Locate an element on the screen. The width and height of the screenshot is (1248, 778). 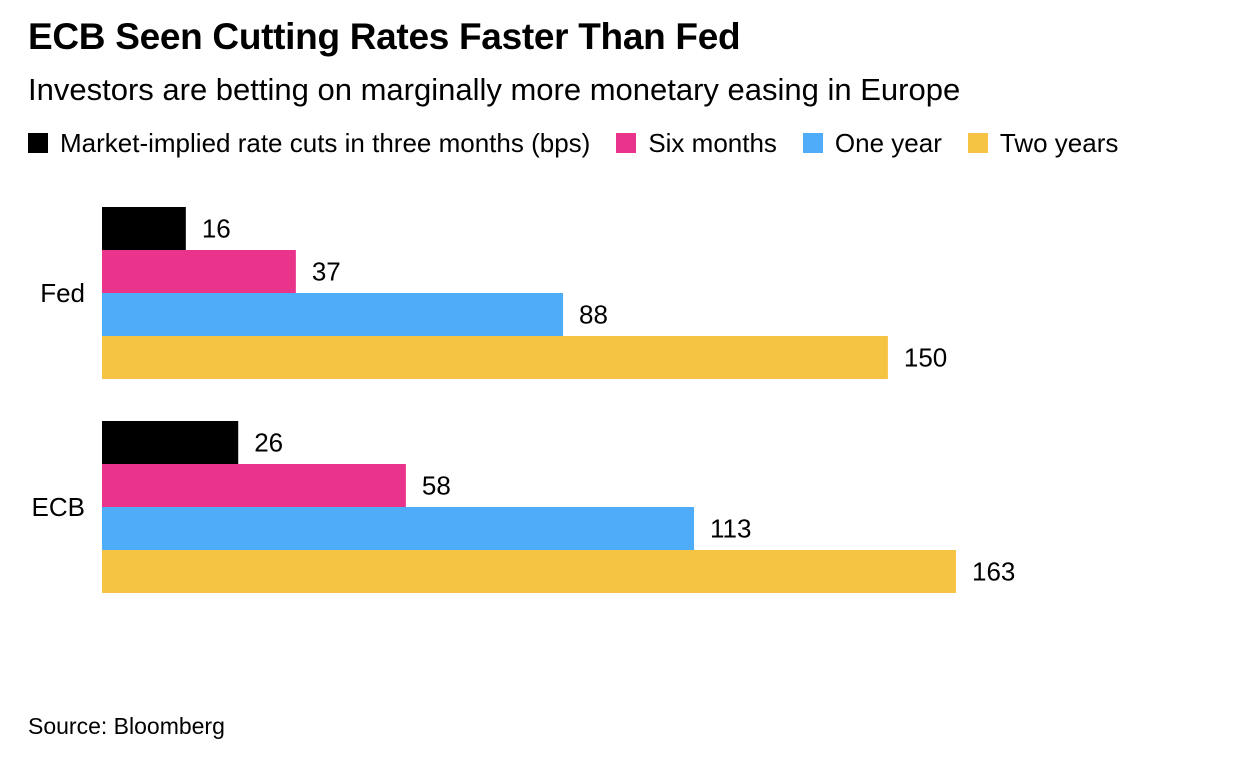
bar-fed-six-months is located at coordinates (199, 271).